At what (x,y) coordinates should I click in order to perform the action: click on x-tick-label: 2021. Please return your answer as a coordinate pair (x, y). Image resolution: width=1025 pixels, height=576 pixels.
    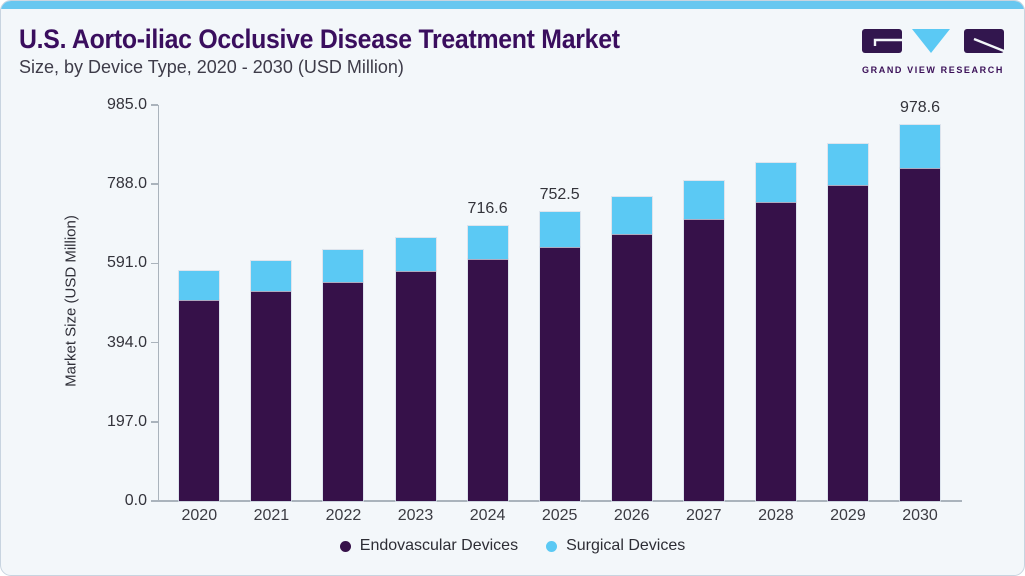
    Looking at the image, I should click on (271, 515).